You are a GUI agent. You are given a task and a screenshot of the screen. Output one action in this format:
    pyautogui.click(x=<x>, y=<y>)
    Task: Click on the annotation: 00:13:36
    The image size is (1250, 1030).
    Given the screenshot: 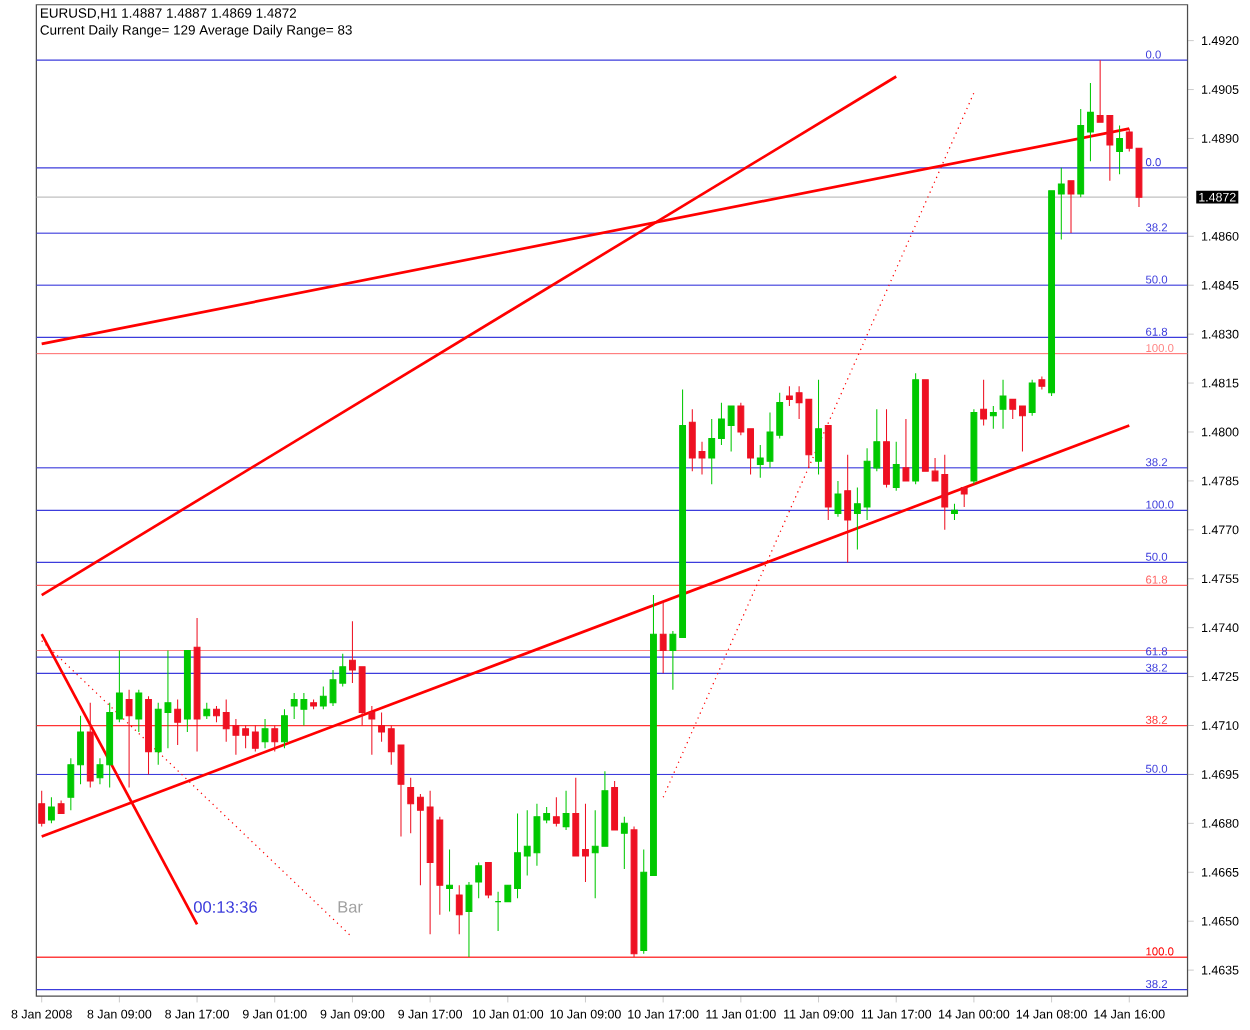 What is the action you would take?
    pyautogui.click(x=225, y=907)
    